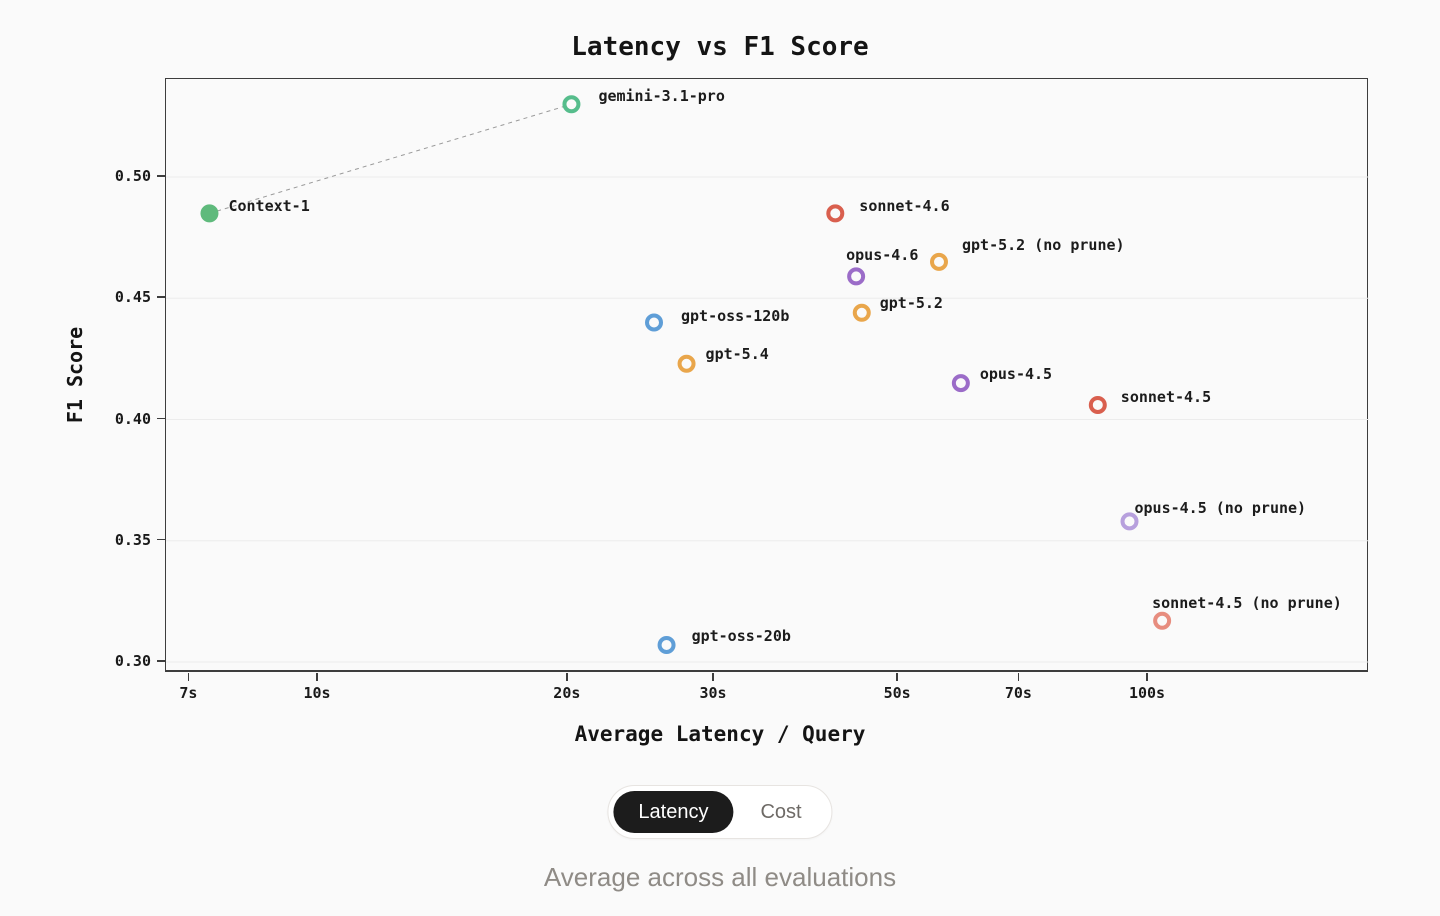  I want to click on y-tick-label: 0.45, so click(132, 297).